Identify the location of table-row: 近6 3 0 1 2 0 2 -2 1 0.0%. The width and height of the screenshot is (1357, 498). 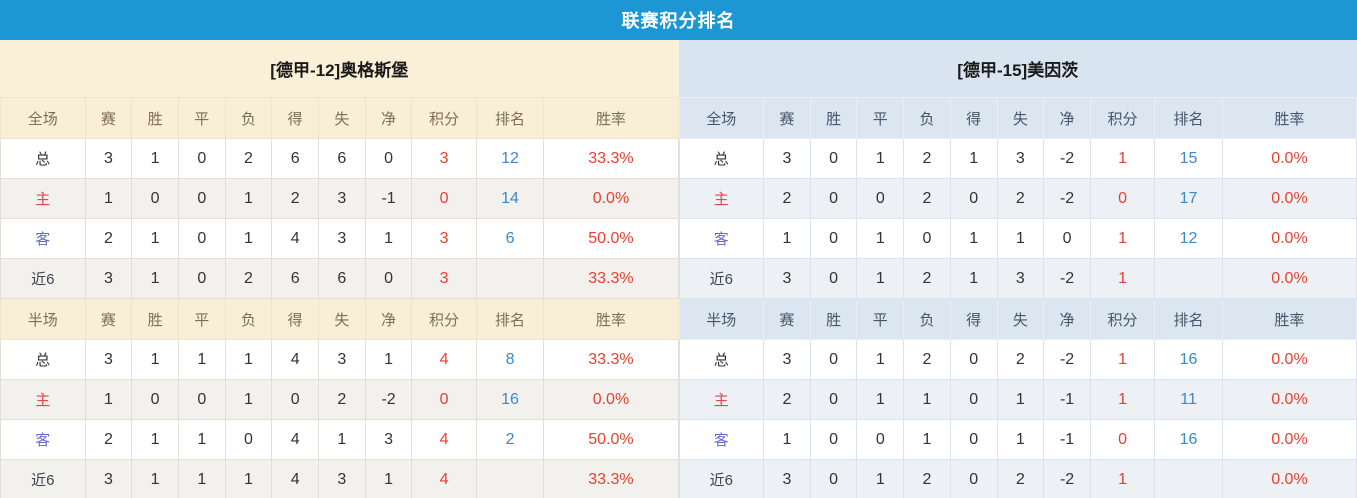
(1017, 478).